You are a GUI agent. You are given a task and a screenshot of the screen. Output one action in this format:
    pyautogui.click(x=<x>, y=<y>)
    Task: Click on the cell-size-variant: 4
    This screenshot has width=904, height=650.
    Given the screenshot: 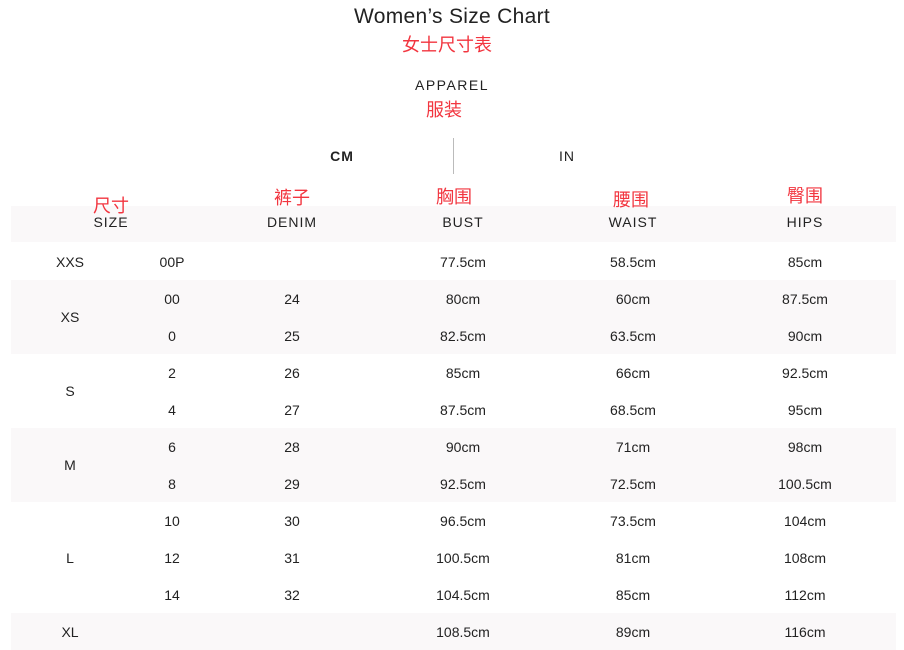 What is the action you would take?
    pyautogui.click(x=172, y=409)
    